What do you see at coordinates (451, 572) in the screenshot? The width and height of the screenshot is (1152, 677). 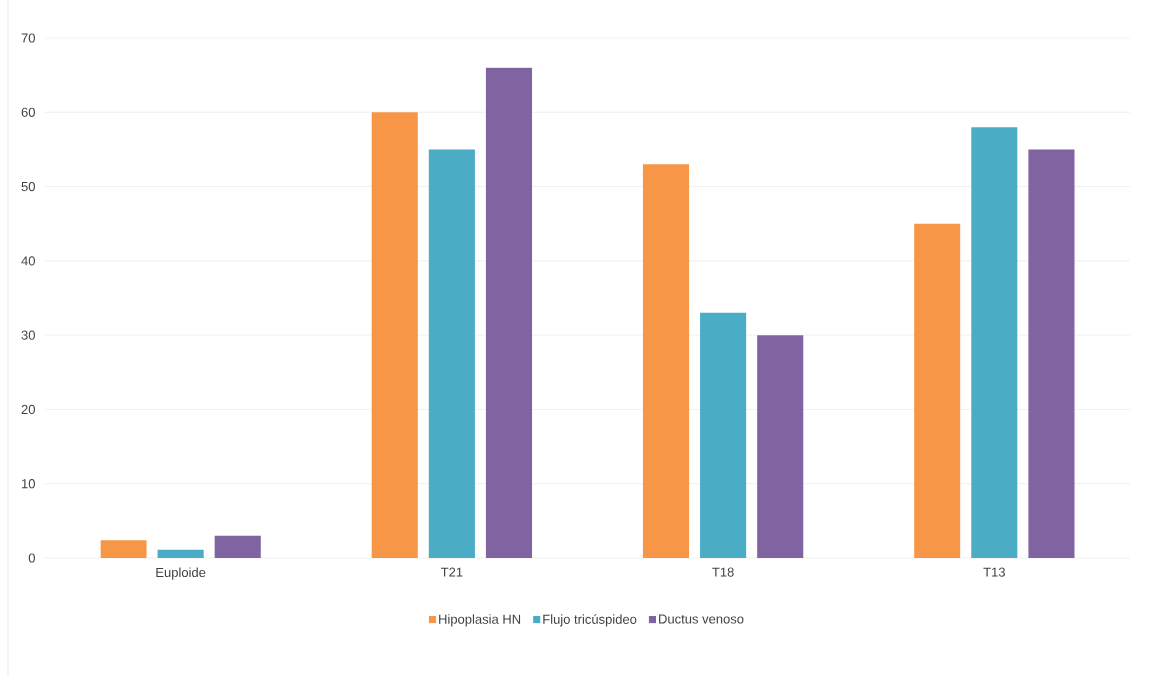 I see `x-tick-label: T21` at bounding box center [451, 572].